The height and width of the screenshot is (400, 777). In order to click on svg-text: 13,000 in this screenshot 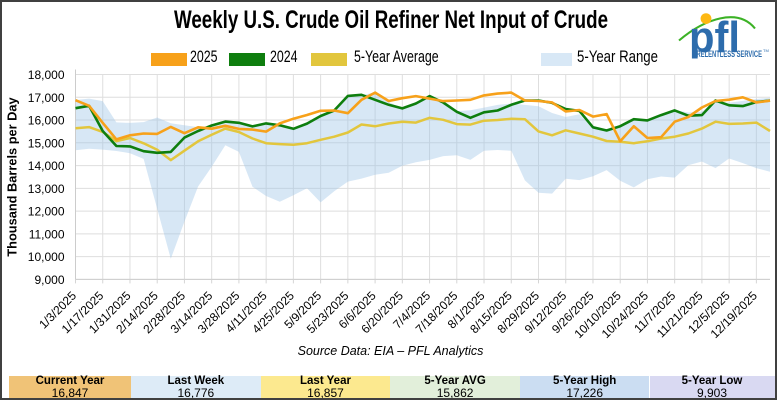, I will do `click(46, 189)`.